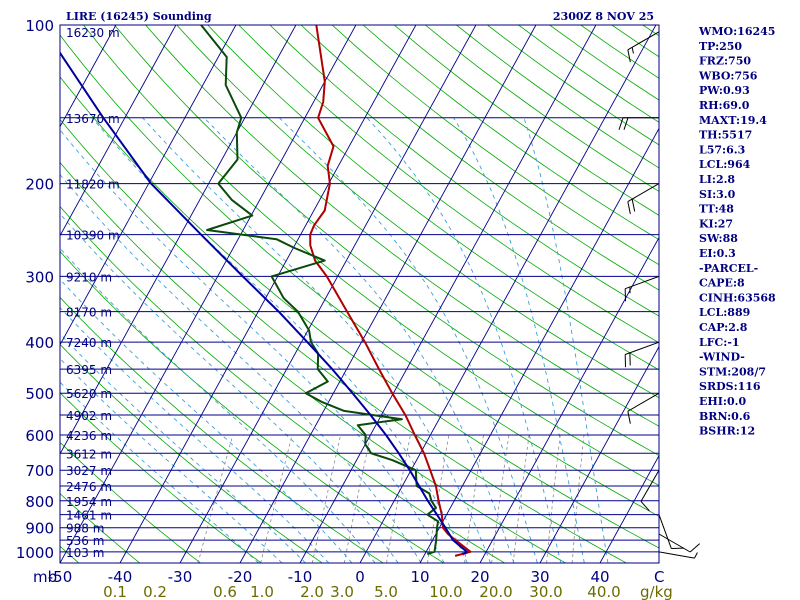 The height and width of the screenshot is (600, 800). Describe the element at coordinates (155, 591) in the screenshot. I see `mixing-ratio-label: 0.2` at that location.